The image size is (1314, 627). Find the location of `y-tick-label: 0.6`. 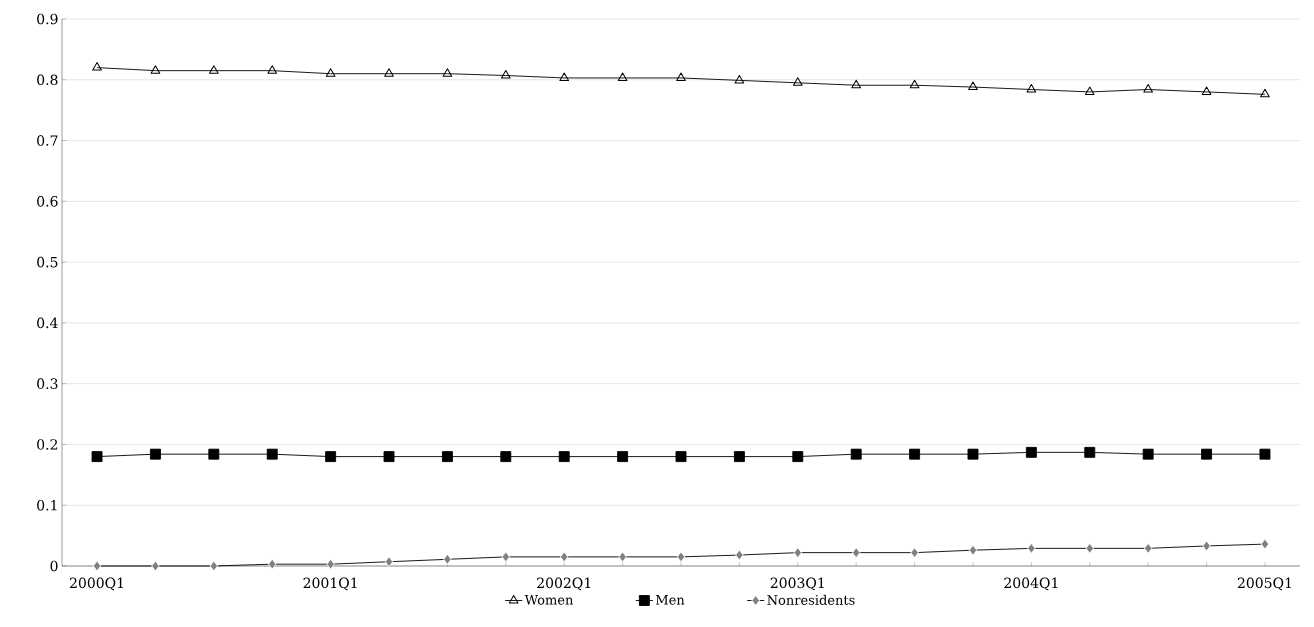

y-tick-label: 0.6 is located at coordinates (47, 201).